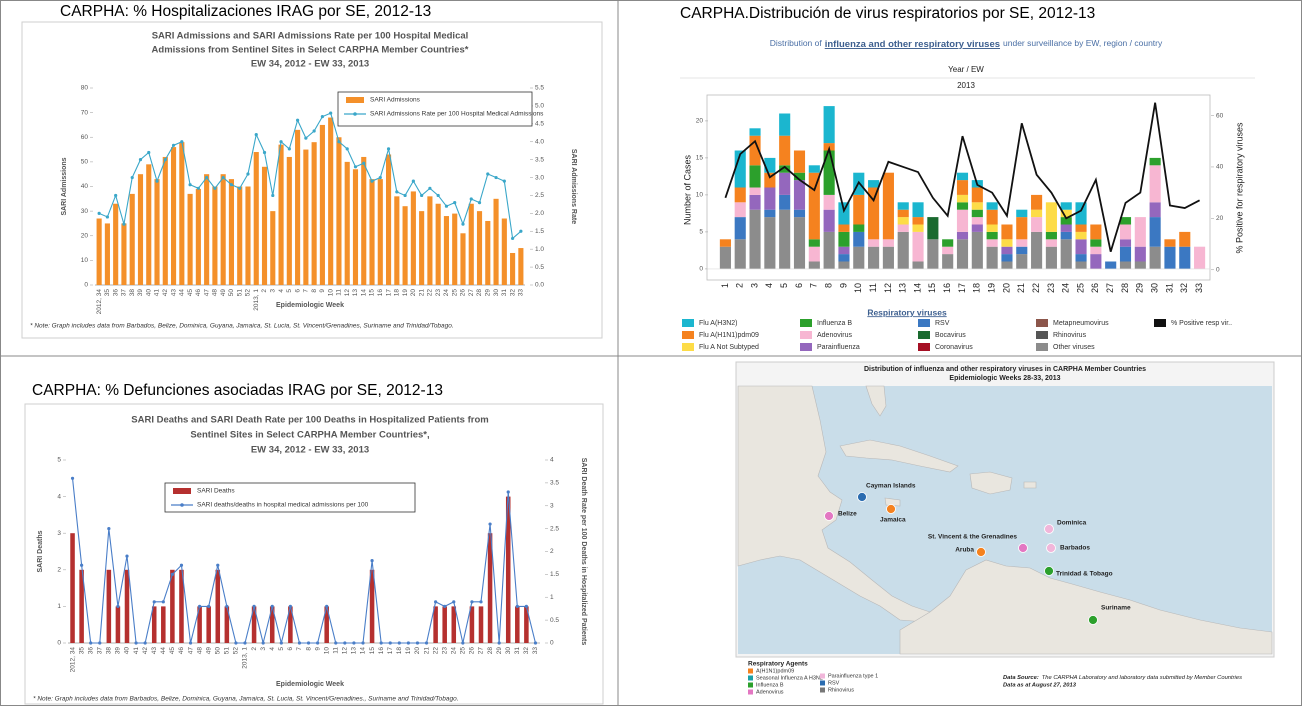  Describe the element at coordinates (1074, 347) in the screenshot. I see `legend-label: Other viruses` at that location.